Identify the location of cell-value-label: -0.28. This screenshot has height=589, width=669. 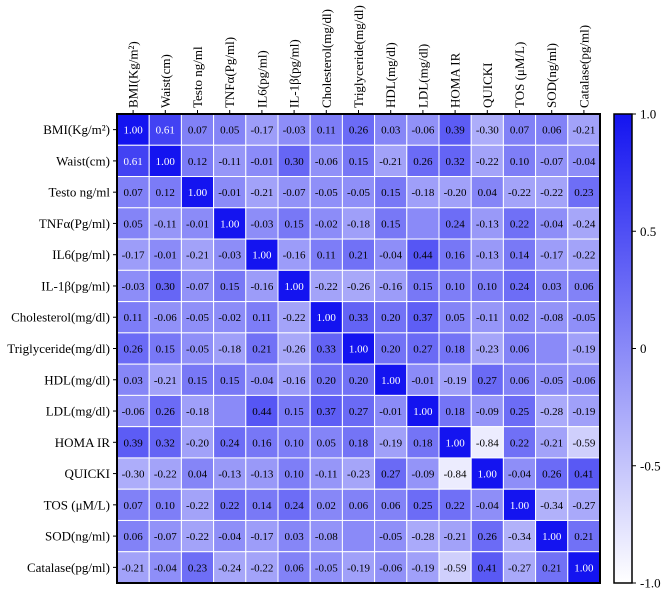
(422, 537).